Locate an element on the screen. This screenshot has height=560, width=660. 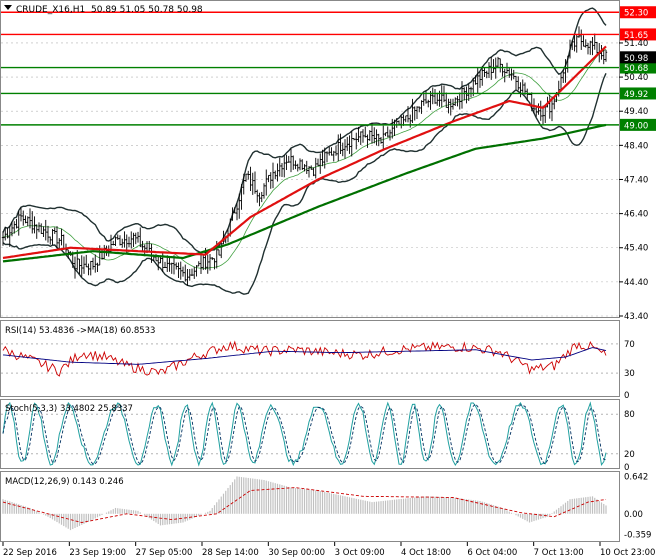
rsi-tick-label: 0 is located at coordinates (626, 396).